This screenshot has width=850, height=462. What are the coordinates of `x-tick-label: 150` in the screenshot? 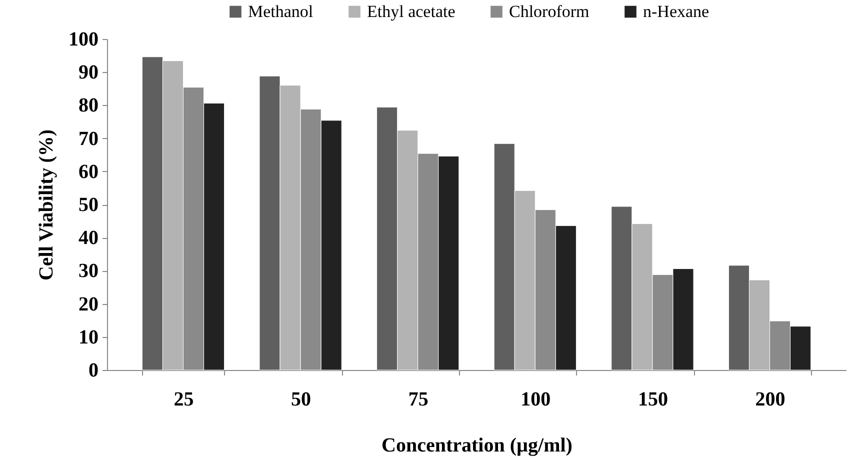 It's located at (653, 399).